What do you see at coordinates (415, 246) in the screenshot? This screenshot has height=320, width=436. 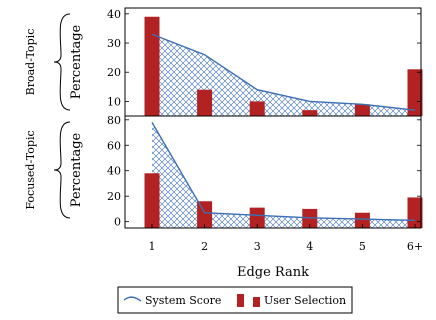 I see `x-tick-label: 6+` at bounding box center [415, 246].